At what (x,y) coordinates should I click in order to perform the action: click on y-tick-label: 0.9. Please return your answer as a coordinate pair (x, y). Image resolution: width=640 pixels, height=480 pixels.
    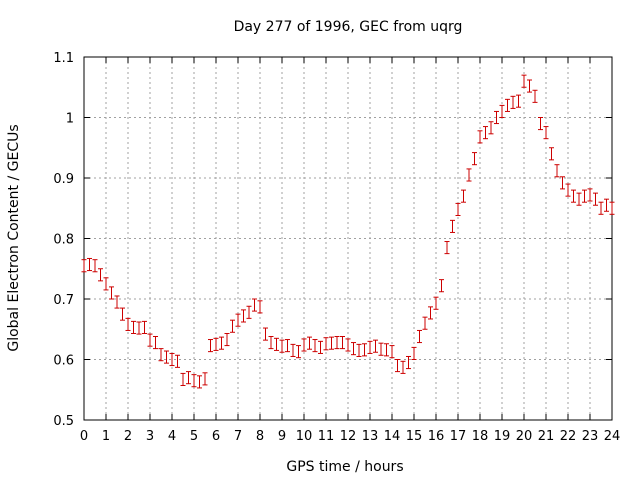
    Looking at the image, I should click on (63, 179).